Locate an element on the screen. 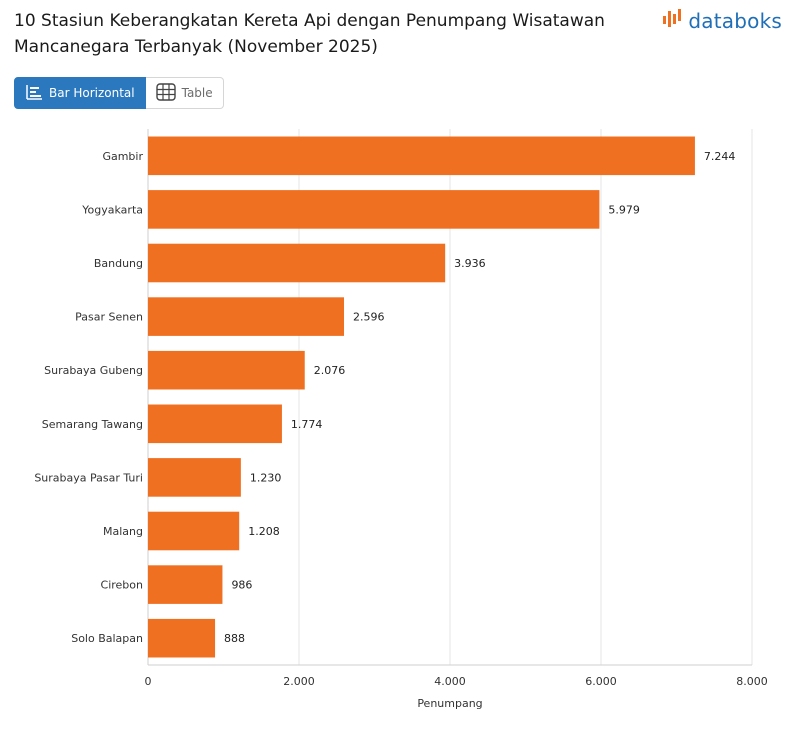 Image resolution: width=800 pixels, height=731 pixels. brand-logo: databoks is located at coordinates (722, 20).